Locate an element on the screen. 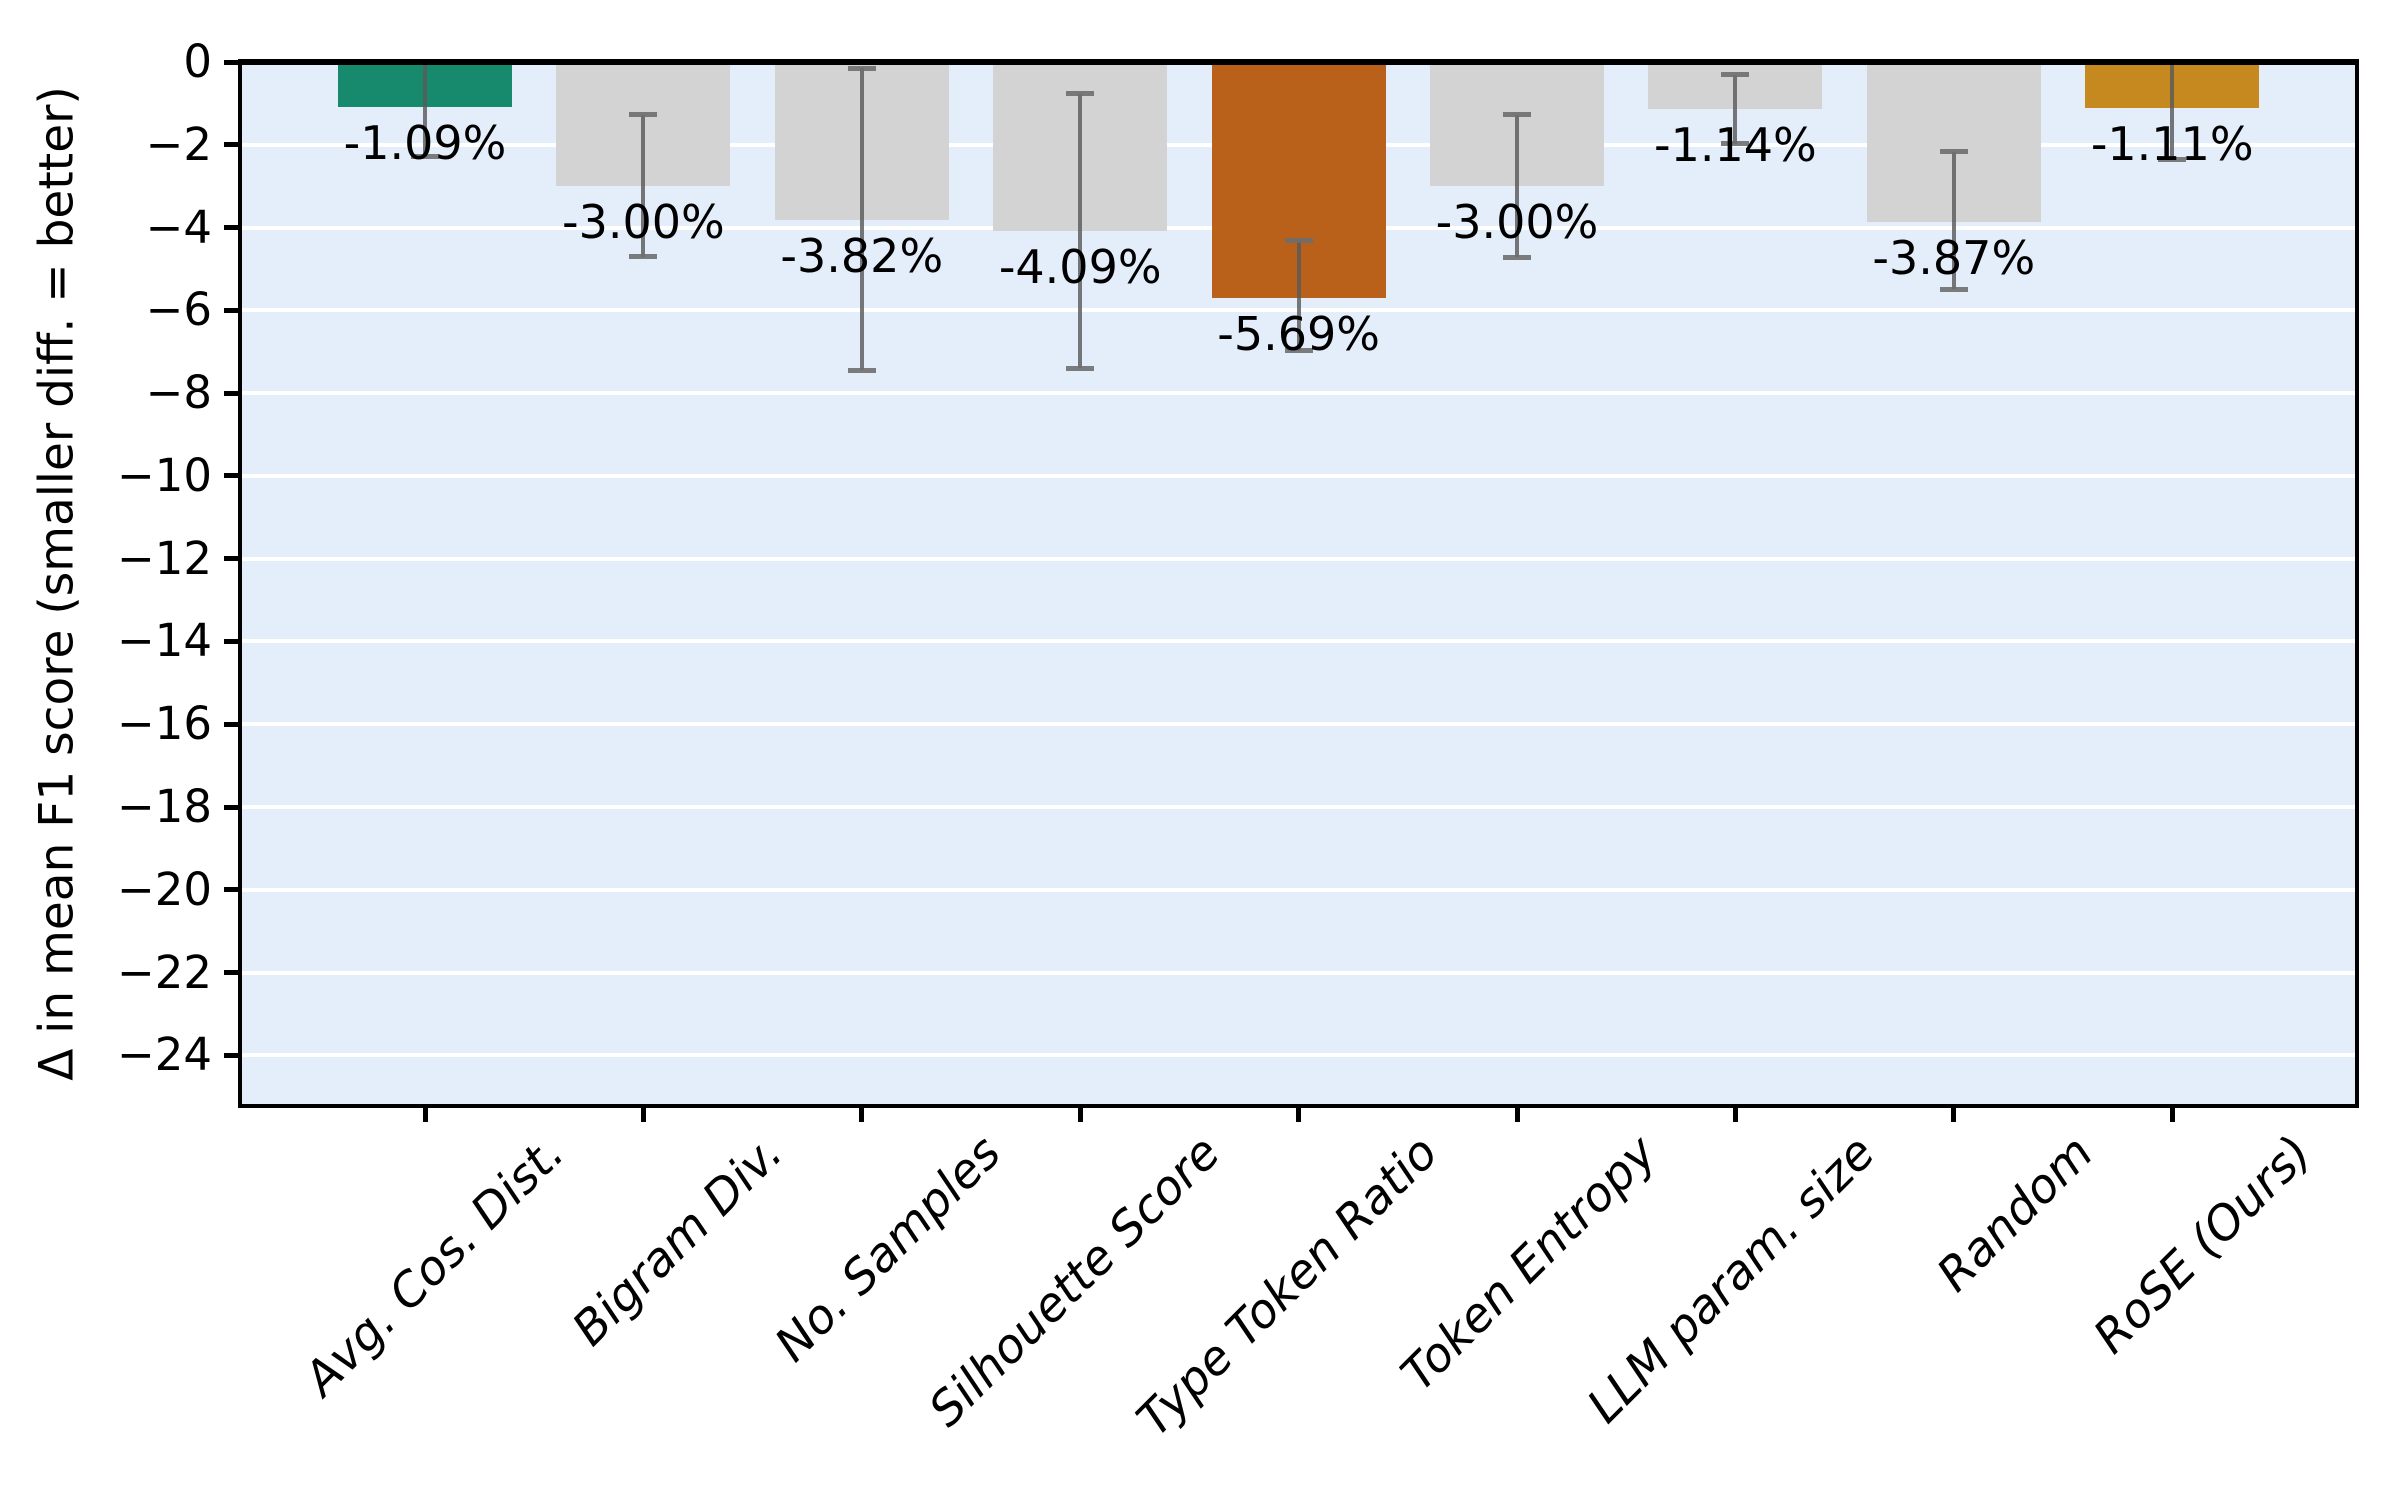 The width and height of the screenshot is (2400, 1500). x-tick-label: No. Samples is located at coordinates (888, 1249).